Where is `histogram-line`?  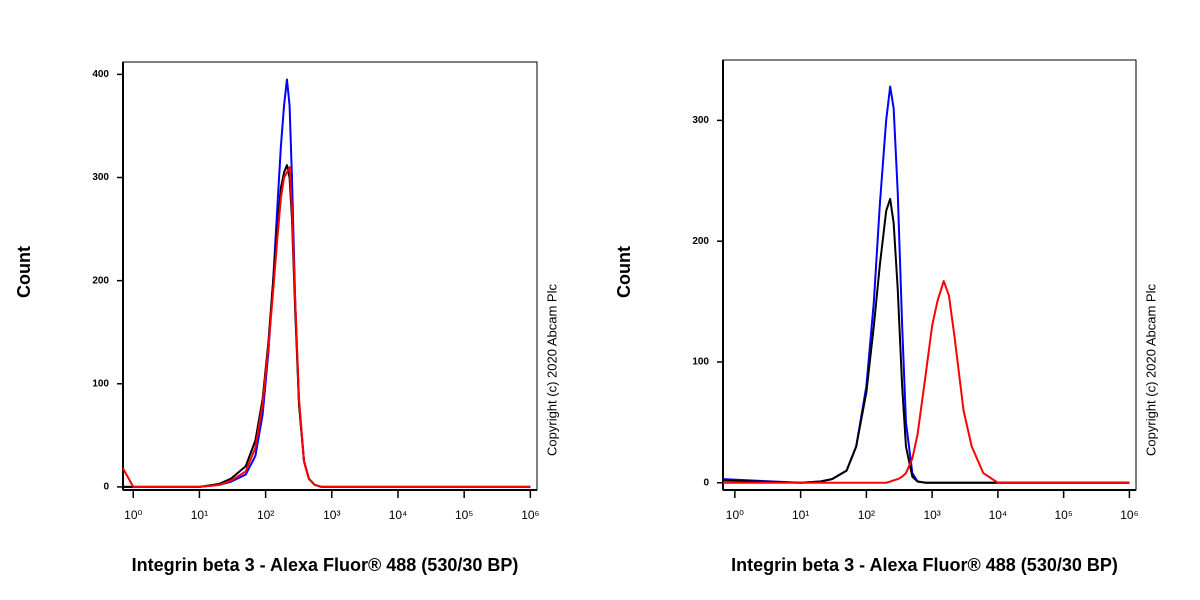
histogram-line is located at coordinates (926, 382).